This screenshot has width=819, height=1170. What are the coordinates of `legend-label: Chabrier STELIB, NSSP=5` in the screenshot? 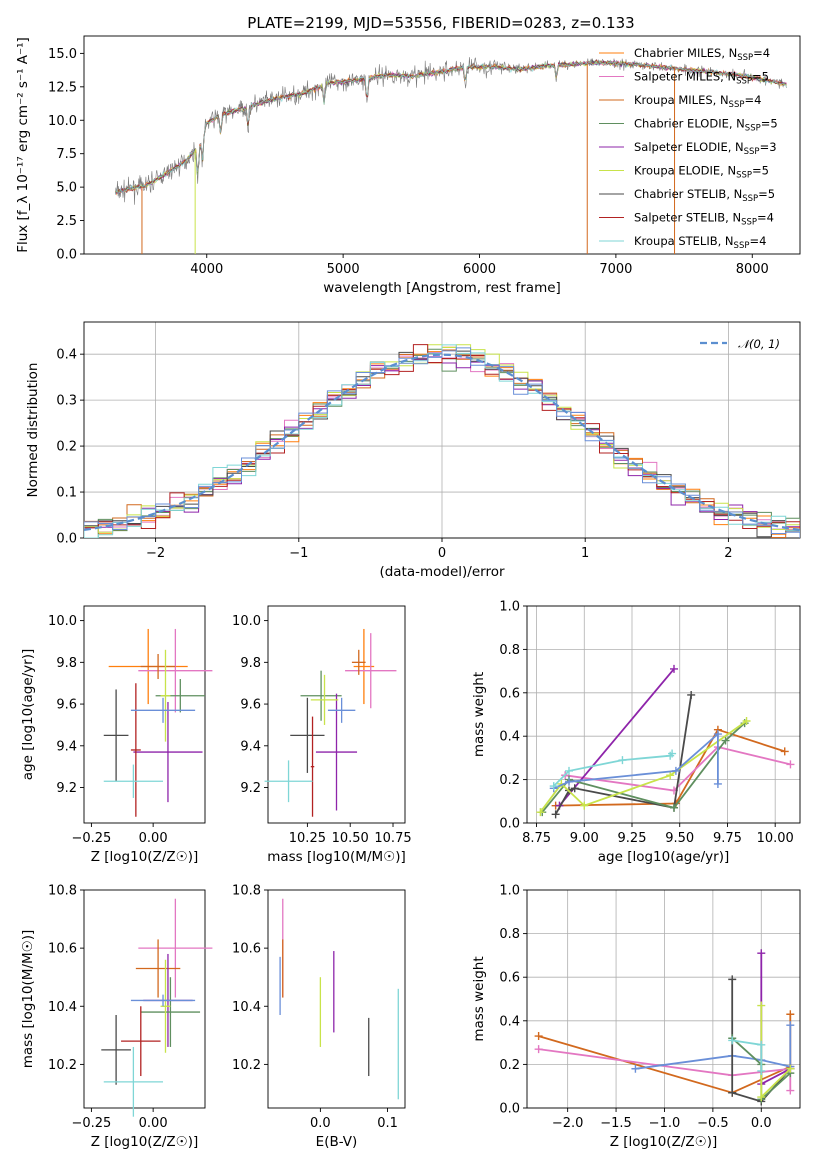 It's located at (704, 195).